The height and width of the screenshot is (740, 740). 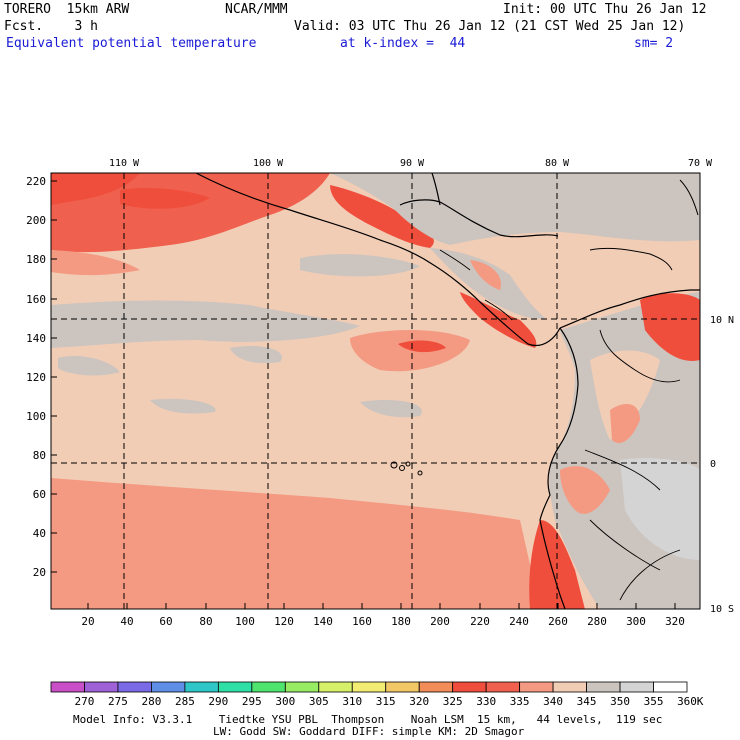 What do you see at coordinates (485, 275) in the screenshot?
I see `nicaragua-warm` at bounding box center [485, 275].